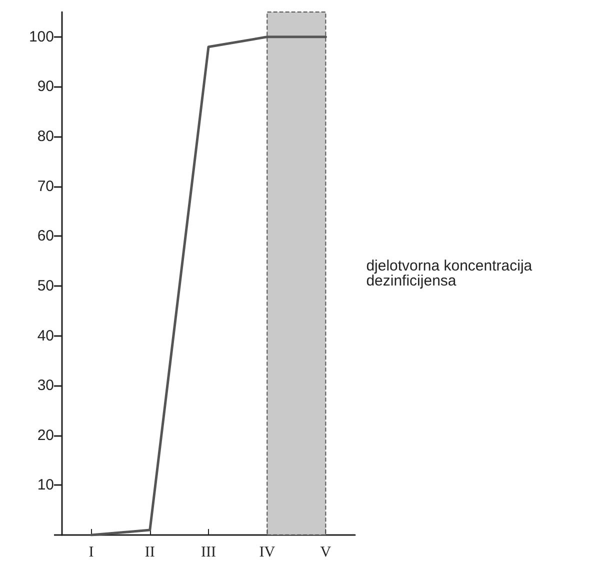  I want to click on y-tick-label: 10, so click(45, 485).